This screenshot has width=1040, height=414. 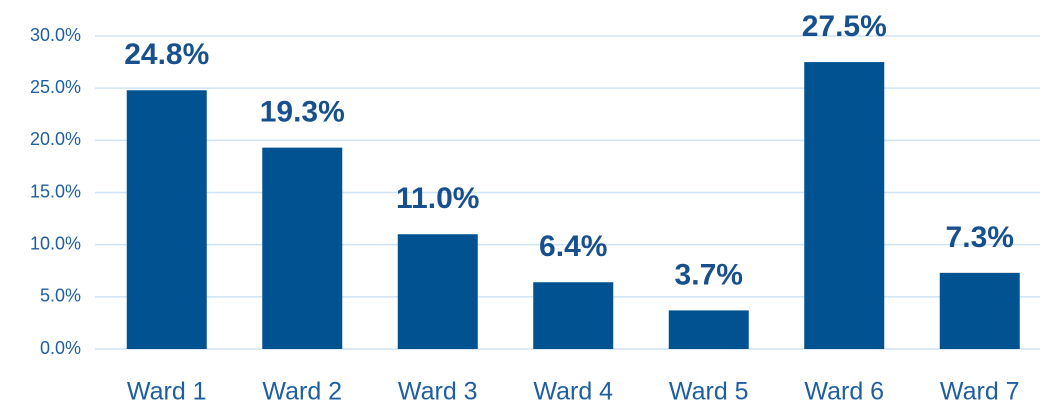 What do you see at coordinates (167, 392) in the screenshot?
I see `x-tick-label: Ward 1` at bounding box center [167, 392].